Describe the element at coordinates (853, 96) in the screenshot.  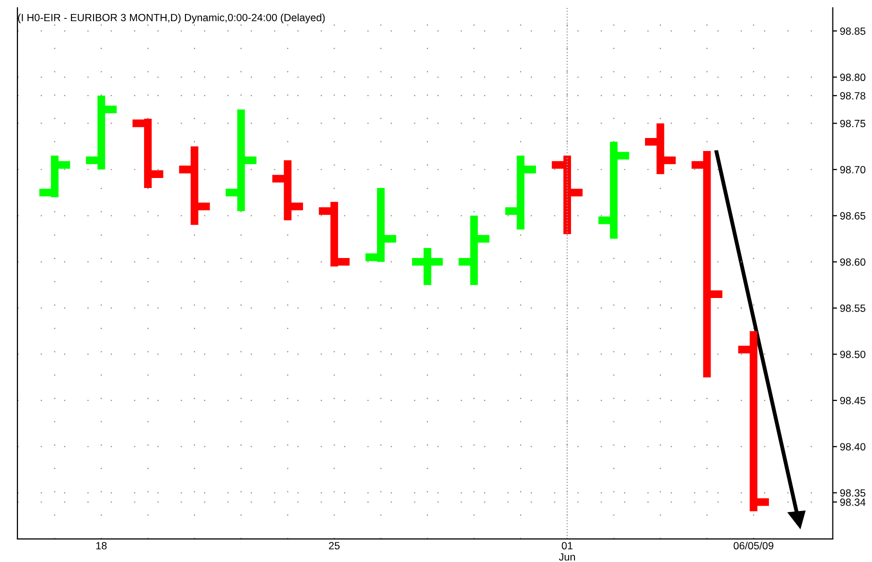
I see `y-tick-label: 98.78` at that location.